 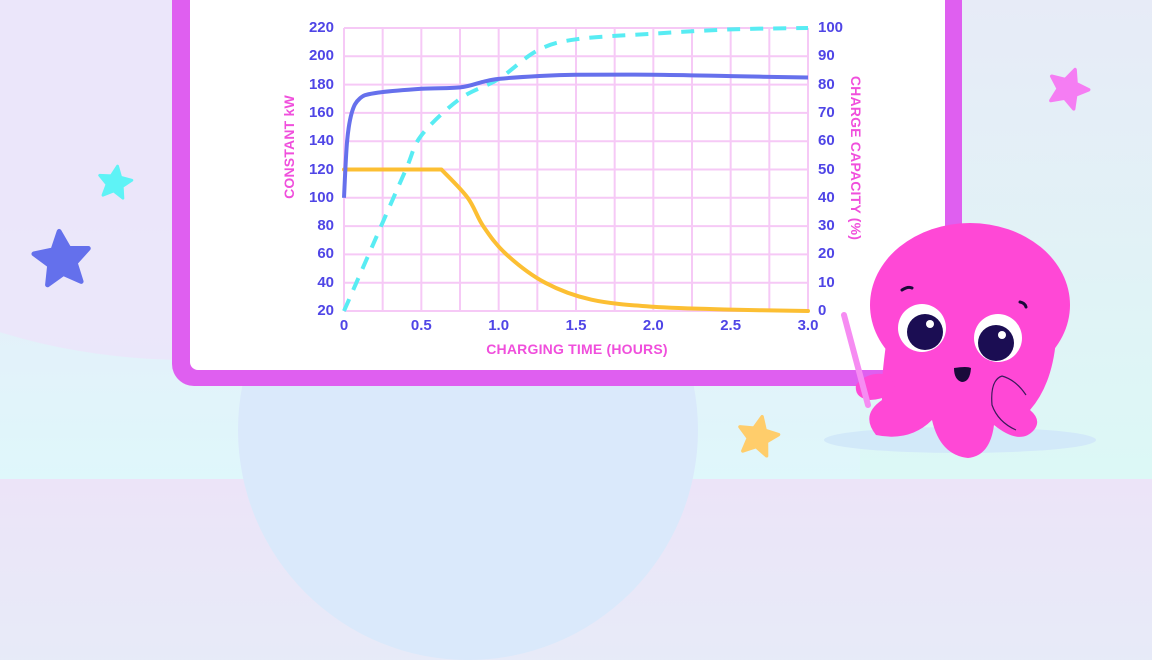 What do you see at coordinates (325, 282) in the screenshot?
I see `y-tick-label: 40` at bounding box center [325, 282].